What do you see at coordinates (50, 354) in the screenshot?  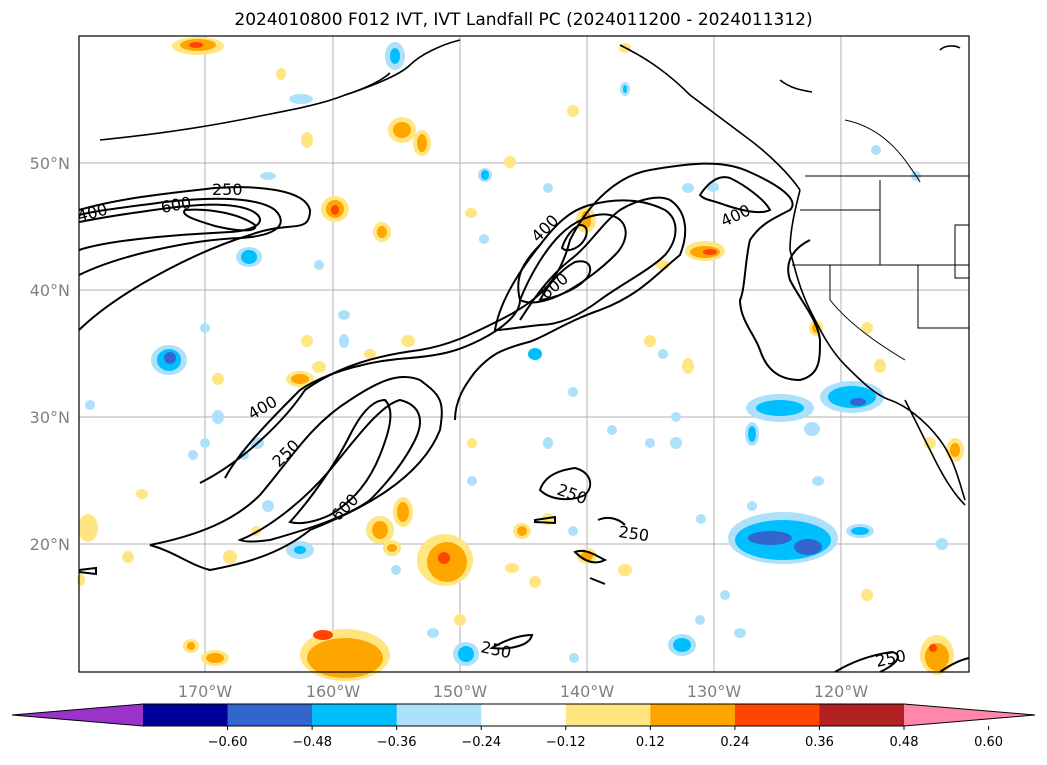 I see `latitude-labels: 50°N 40°N 30°N 20°N` at bounding box center [50, 354].